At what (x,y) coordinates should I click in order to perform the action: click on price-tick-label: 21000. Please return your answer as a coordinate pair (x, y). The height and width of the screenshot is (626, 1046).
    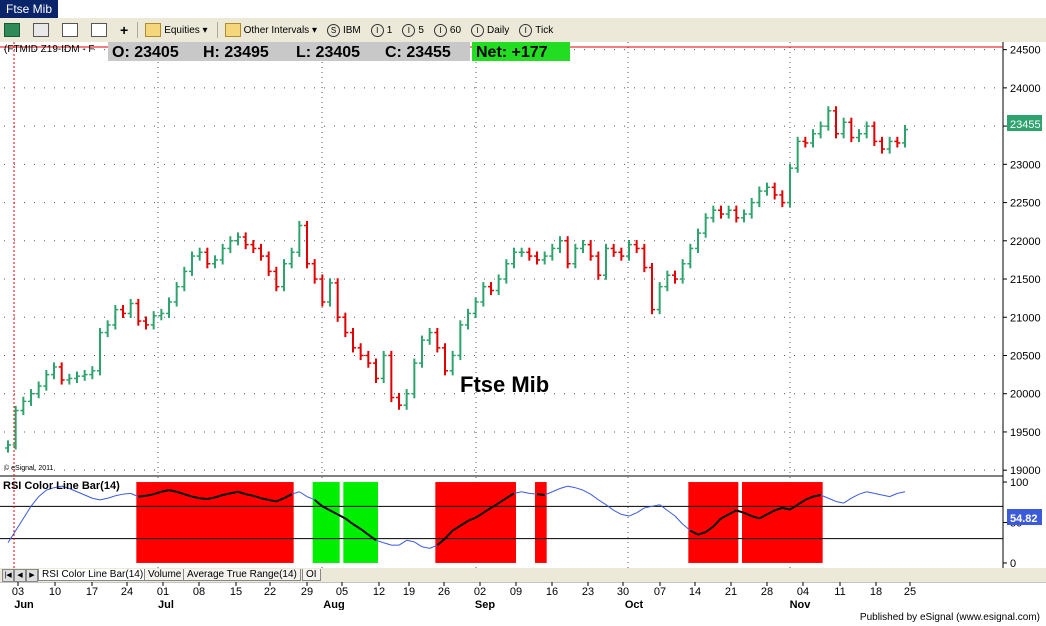
    Looking at the image, I should click on (1025, 318).